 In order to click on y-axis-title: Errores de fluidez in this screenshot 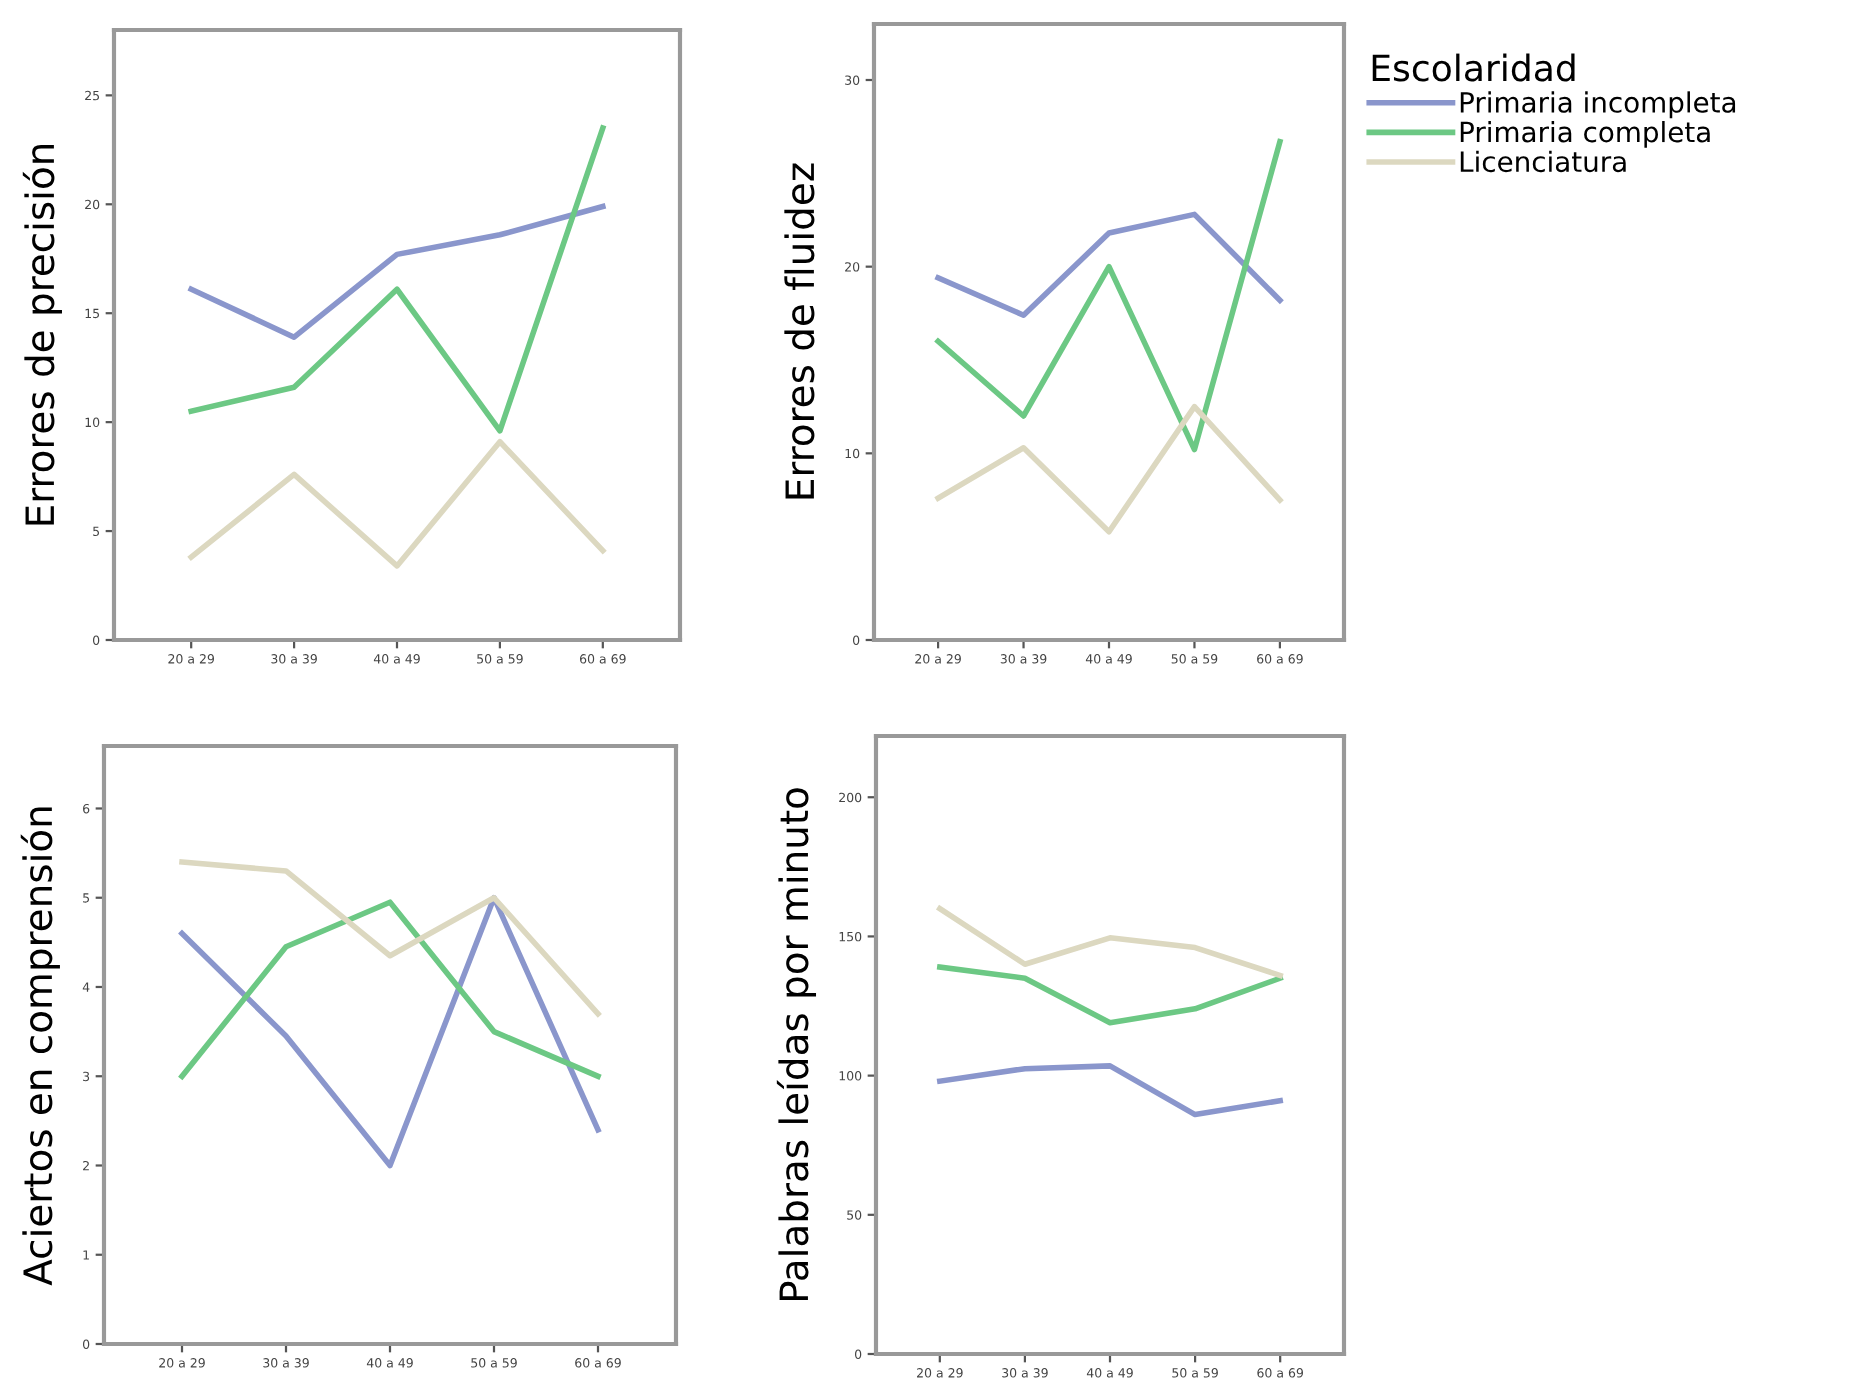, I will do `click(799, 331)`.